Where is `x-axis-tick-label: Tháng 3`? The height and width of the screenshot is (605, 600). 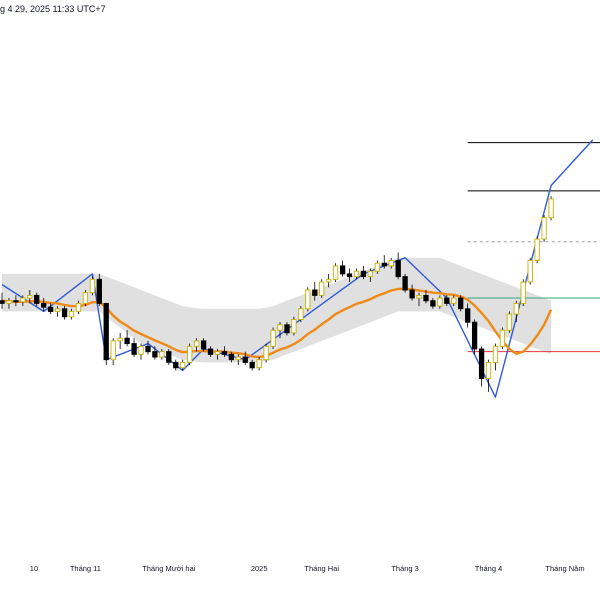
x-axis-tick-label: Tháng 3 is located at coordinates (405, 568).